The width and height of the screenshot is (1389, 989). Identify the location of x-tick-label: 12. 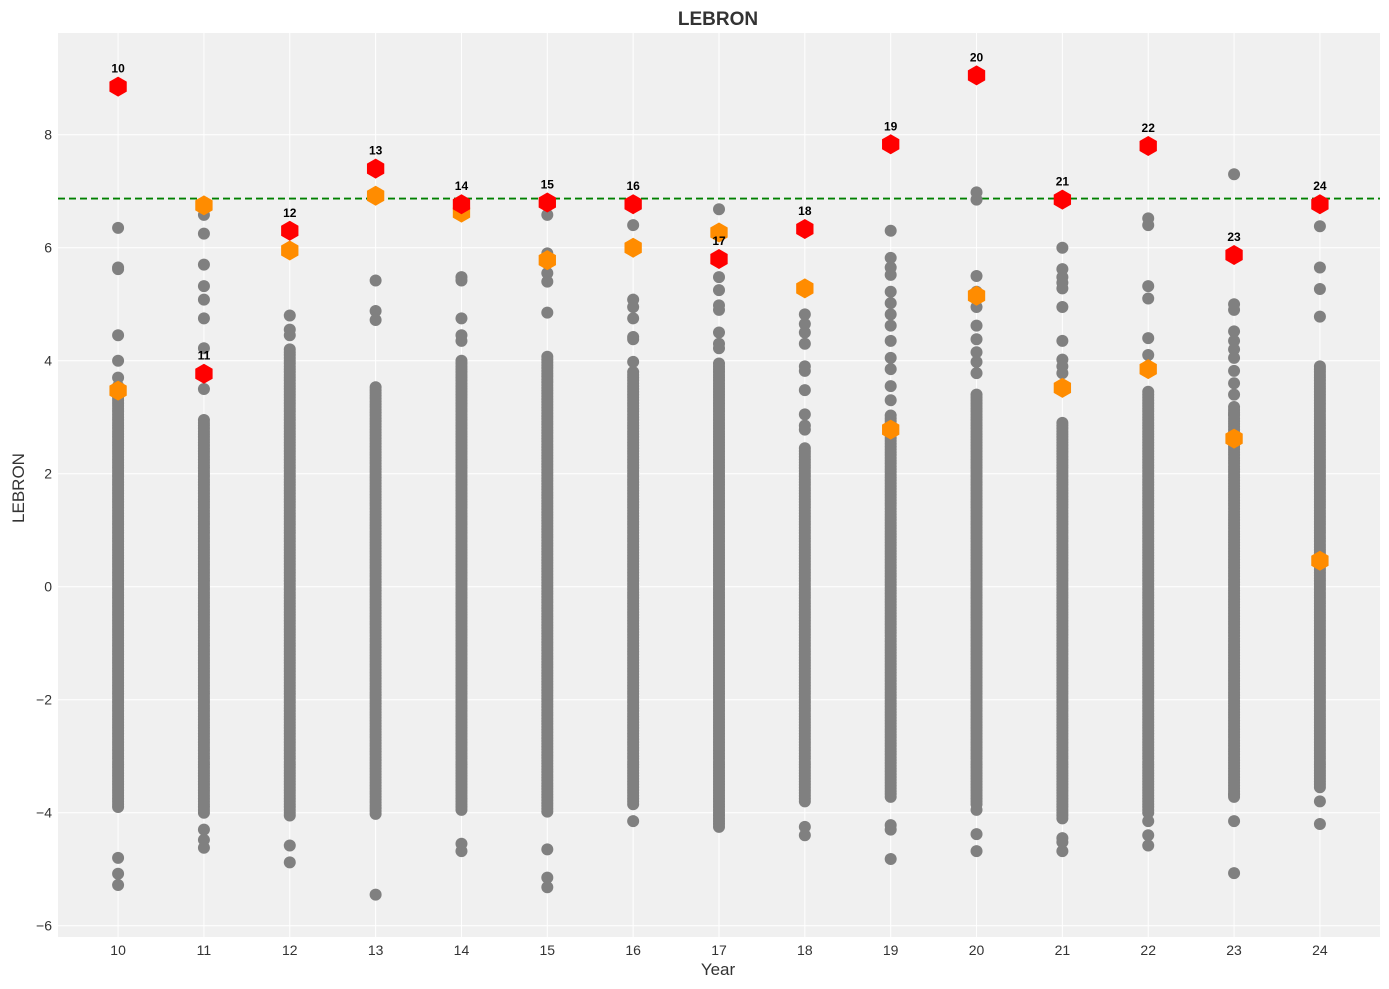
(290, 950).